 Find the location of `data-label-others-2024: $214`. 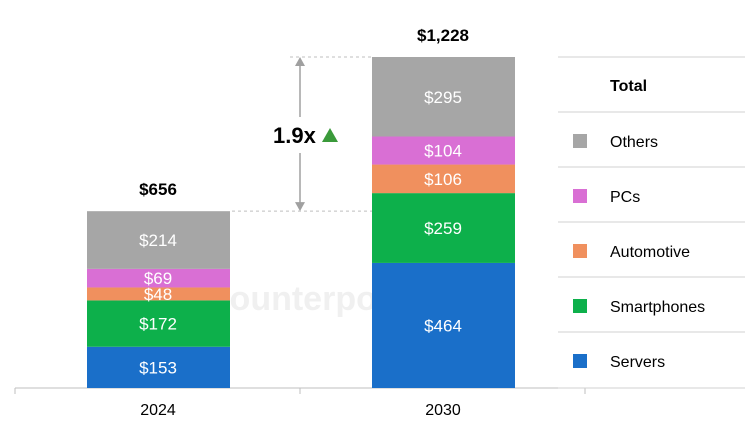

data-label-others-2024: $214 is located at coordinates (158, 240).